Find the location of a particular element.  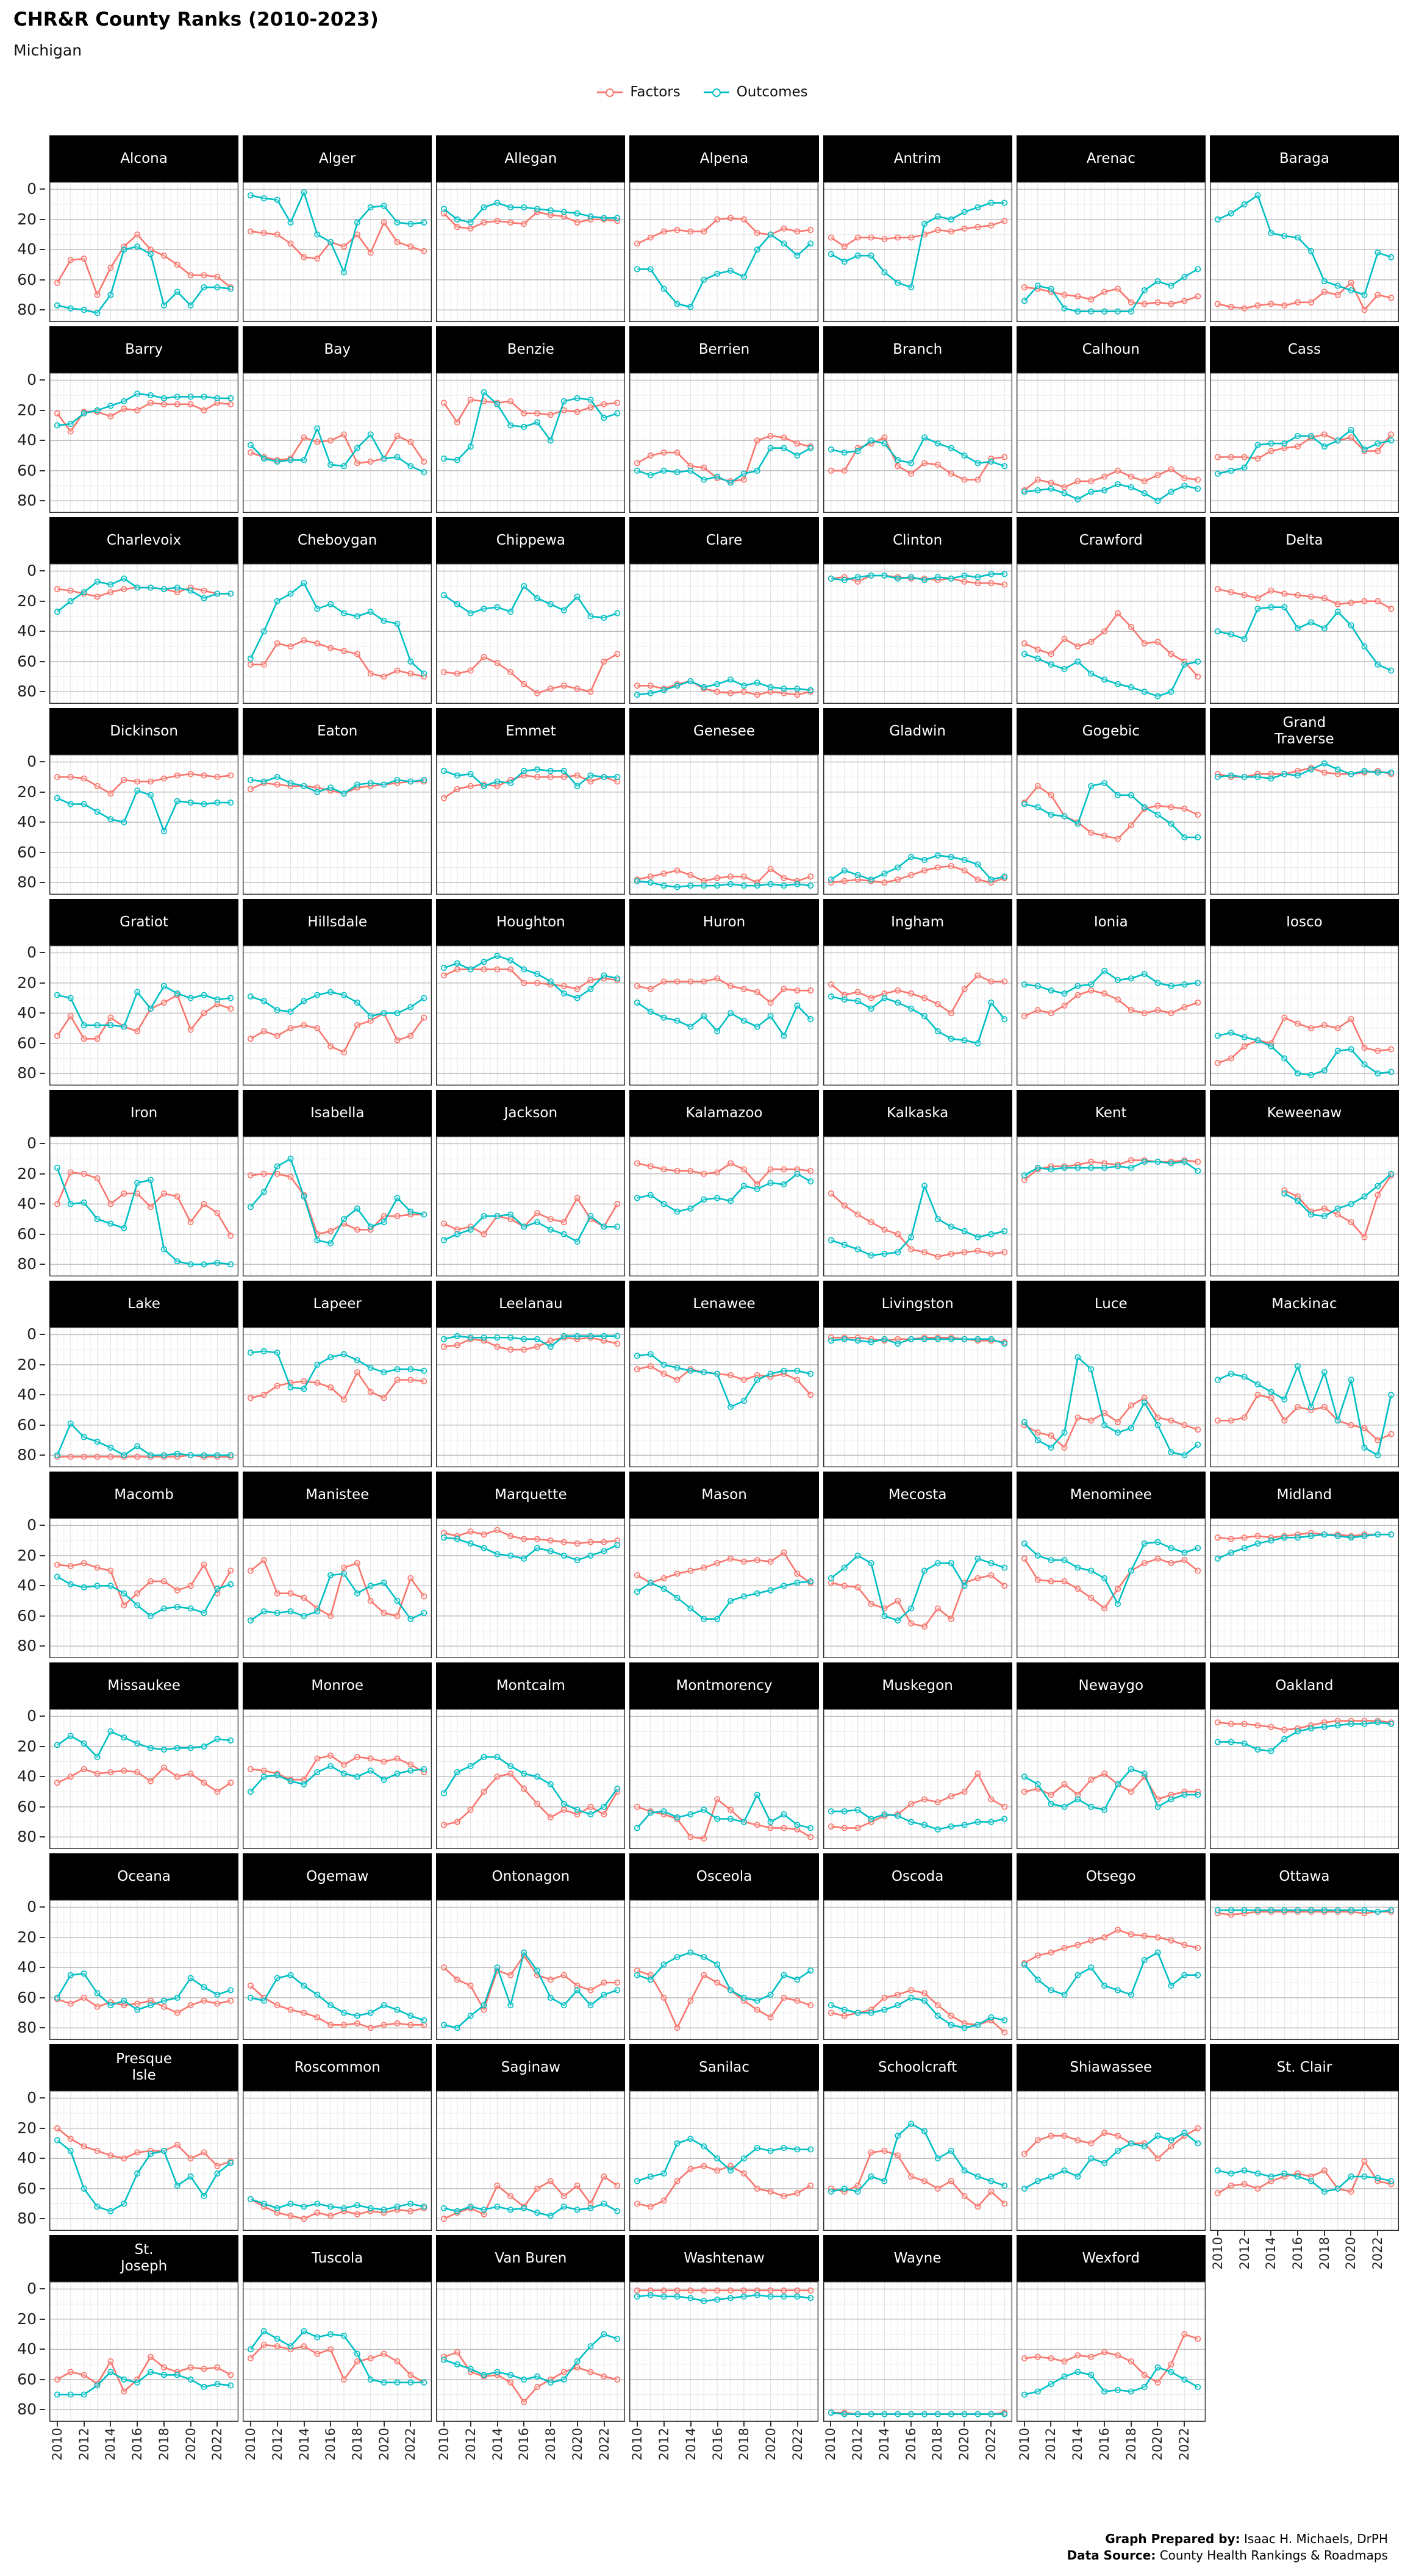

factors-line-icon is located at coordinates (610, 92).